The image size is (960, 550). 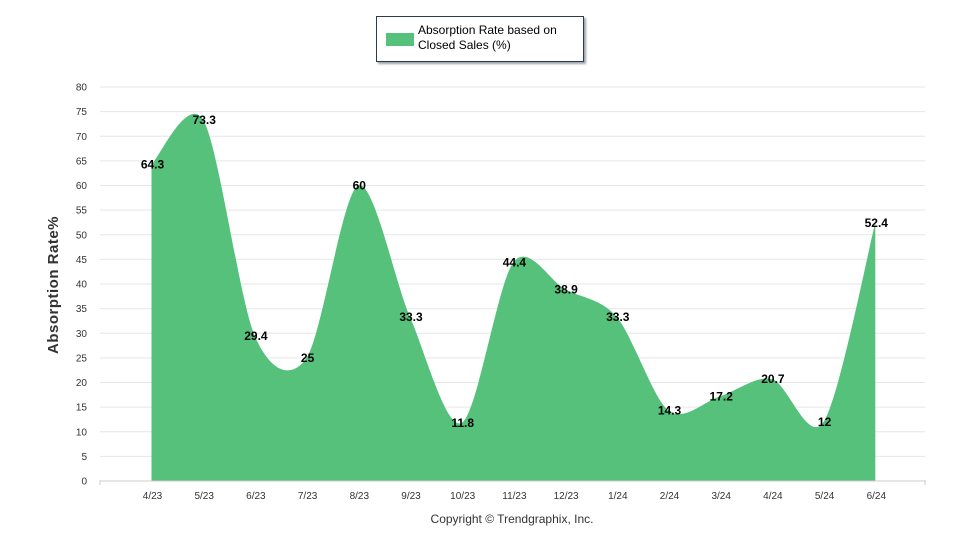 I want to click on x-tick-label: 6/24, so click(x=877, y=496).